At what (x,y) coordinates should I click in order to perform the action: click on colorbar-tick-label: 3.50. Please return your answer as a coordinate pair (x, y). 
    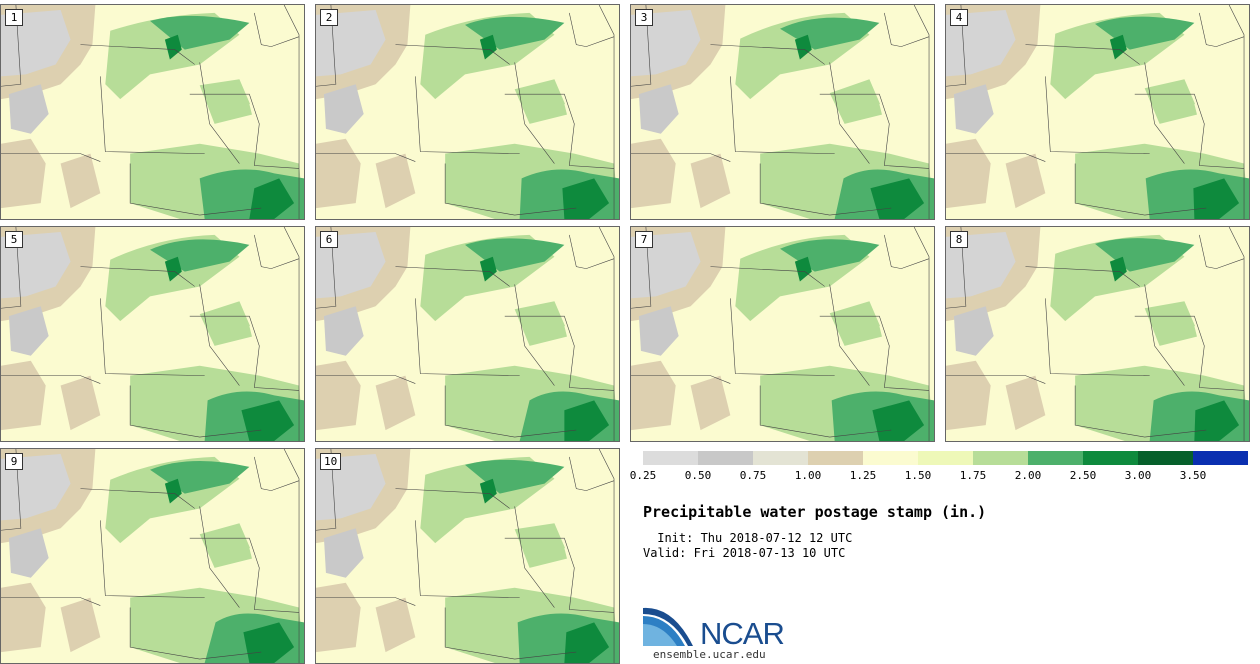
    Looking at the image, I should click on (1193, 475).